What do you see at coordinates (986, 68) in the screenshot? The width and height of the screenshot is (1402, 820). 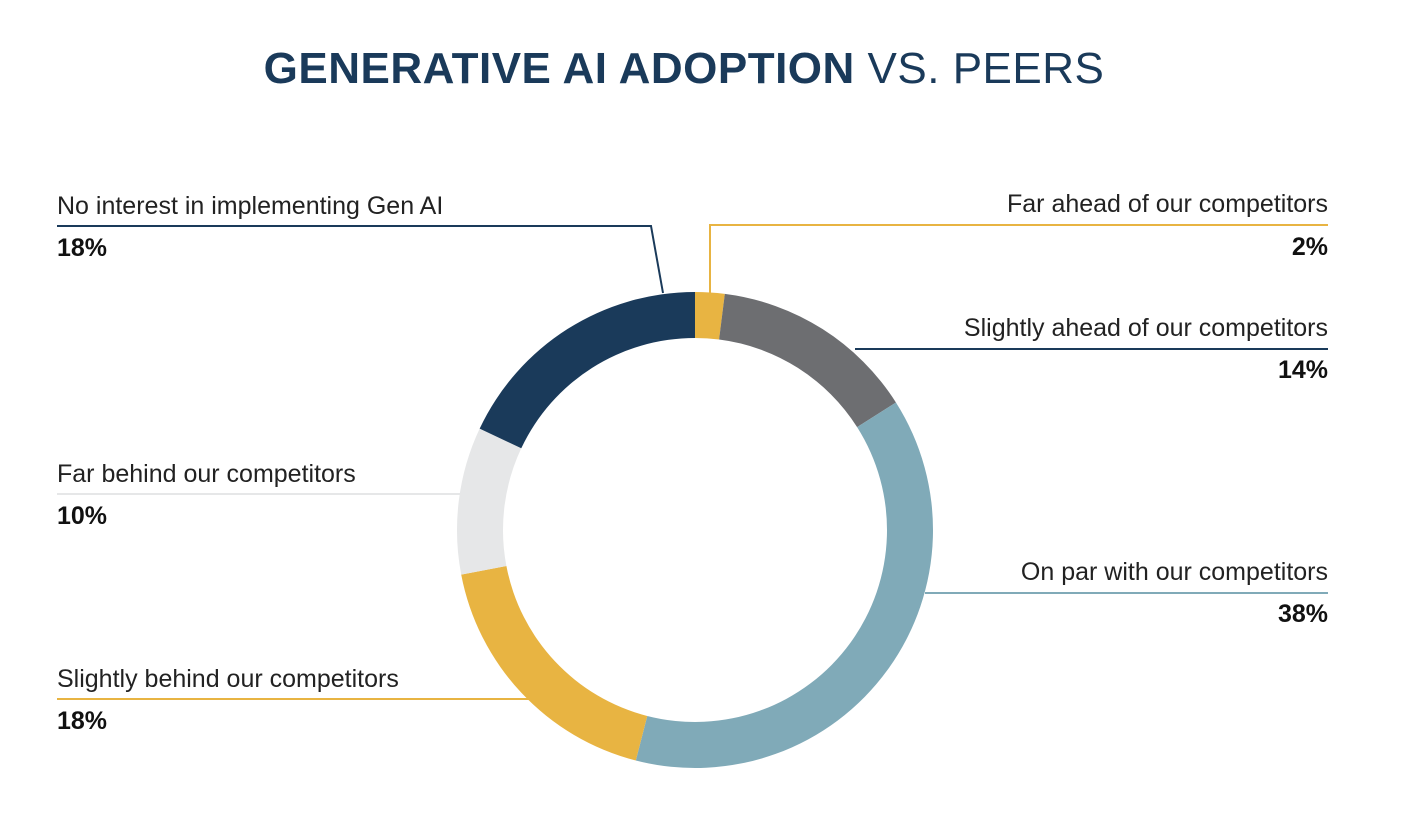 I see `title-regular: VS. PEERS` at bounding box center [986, 68].